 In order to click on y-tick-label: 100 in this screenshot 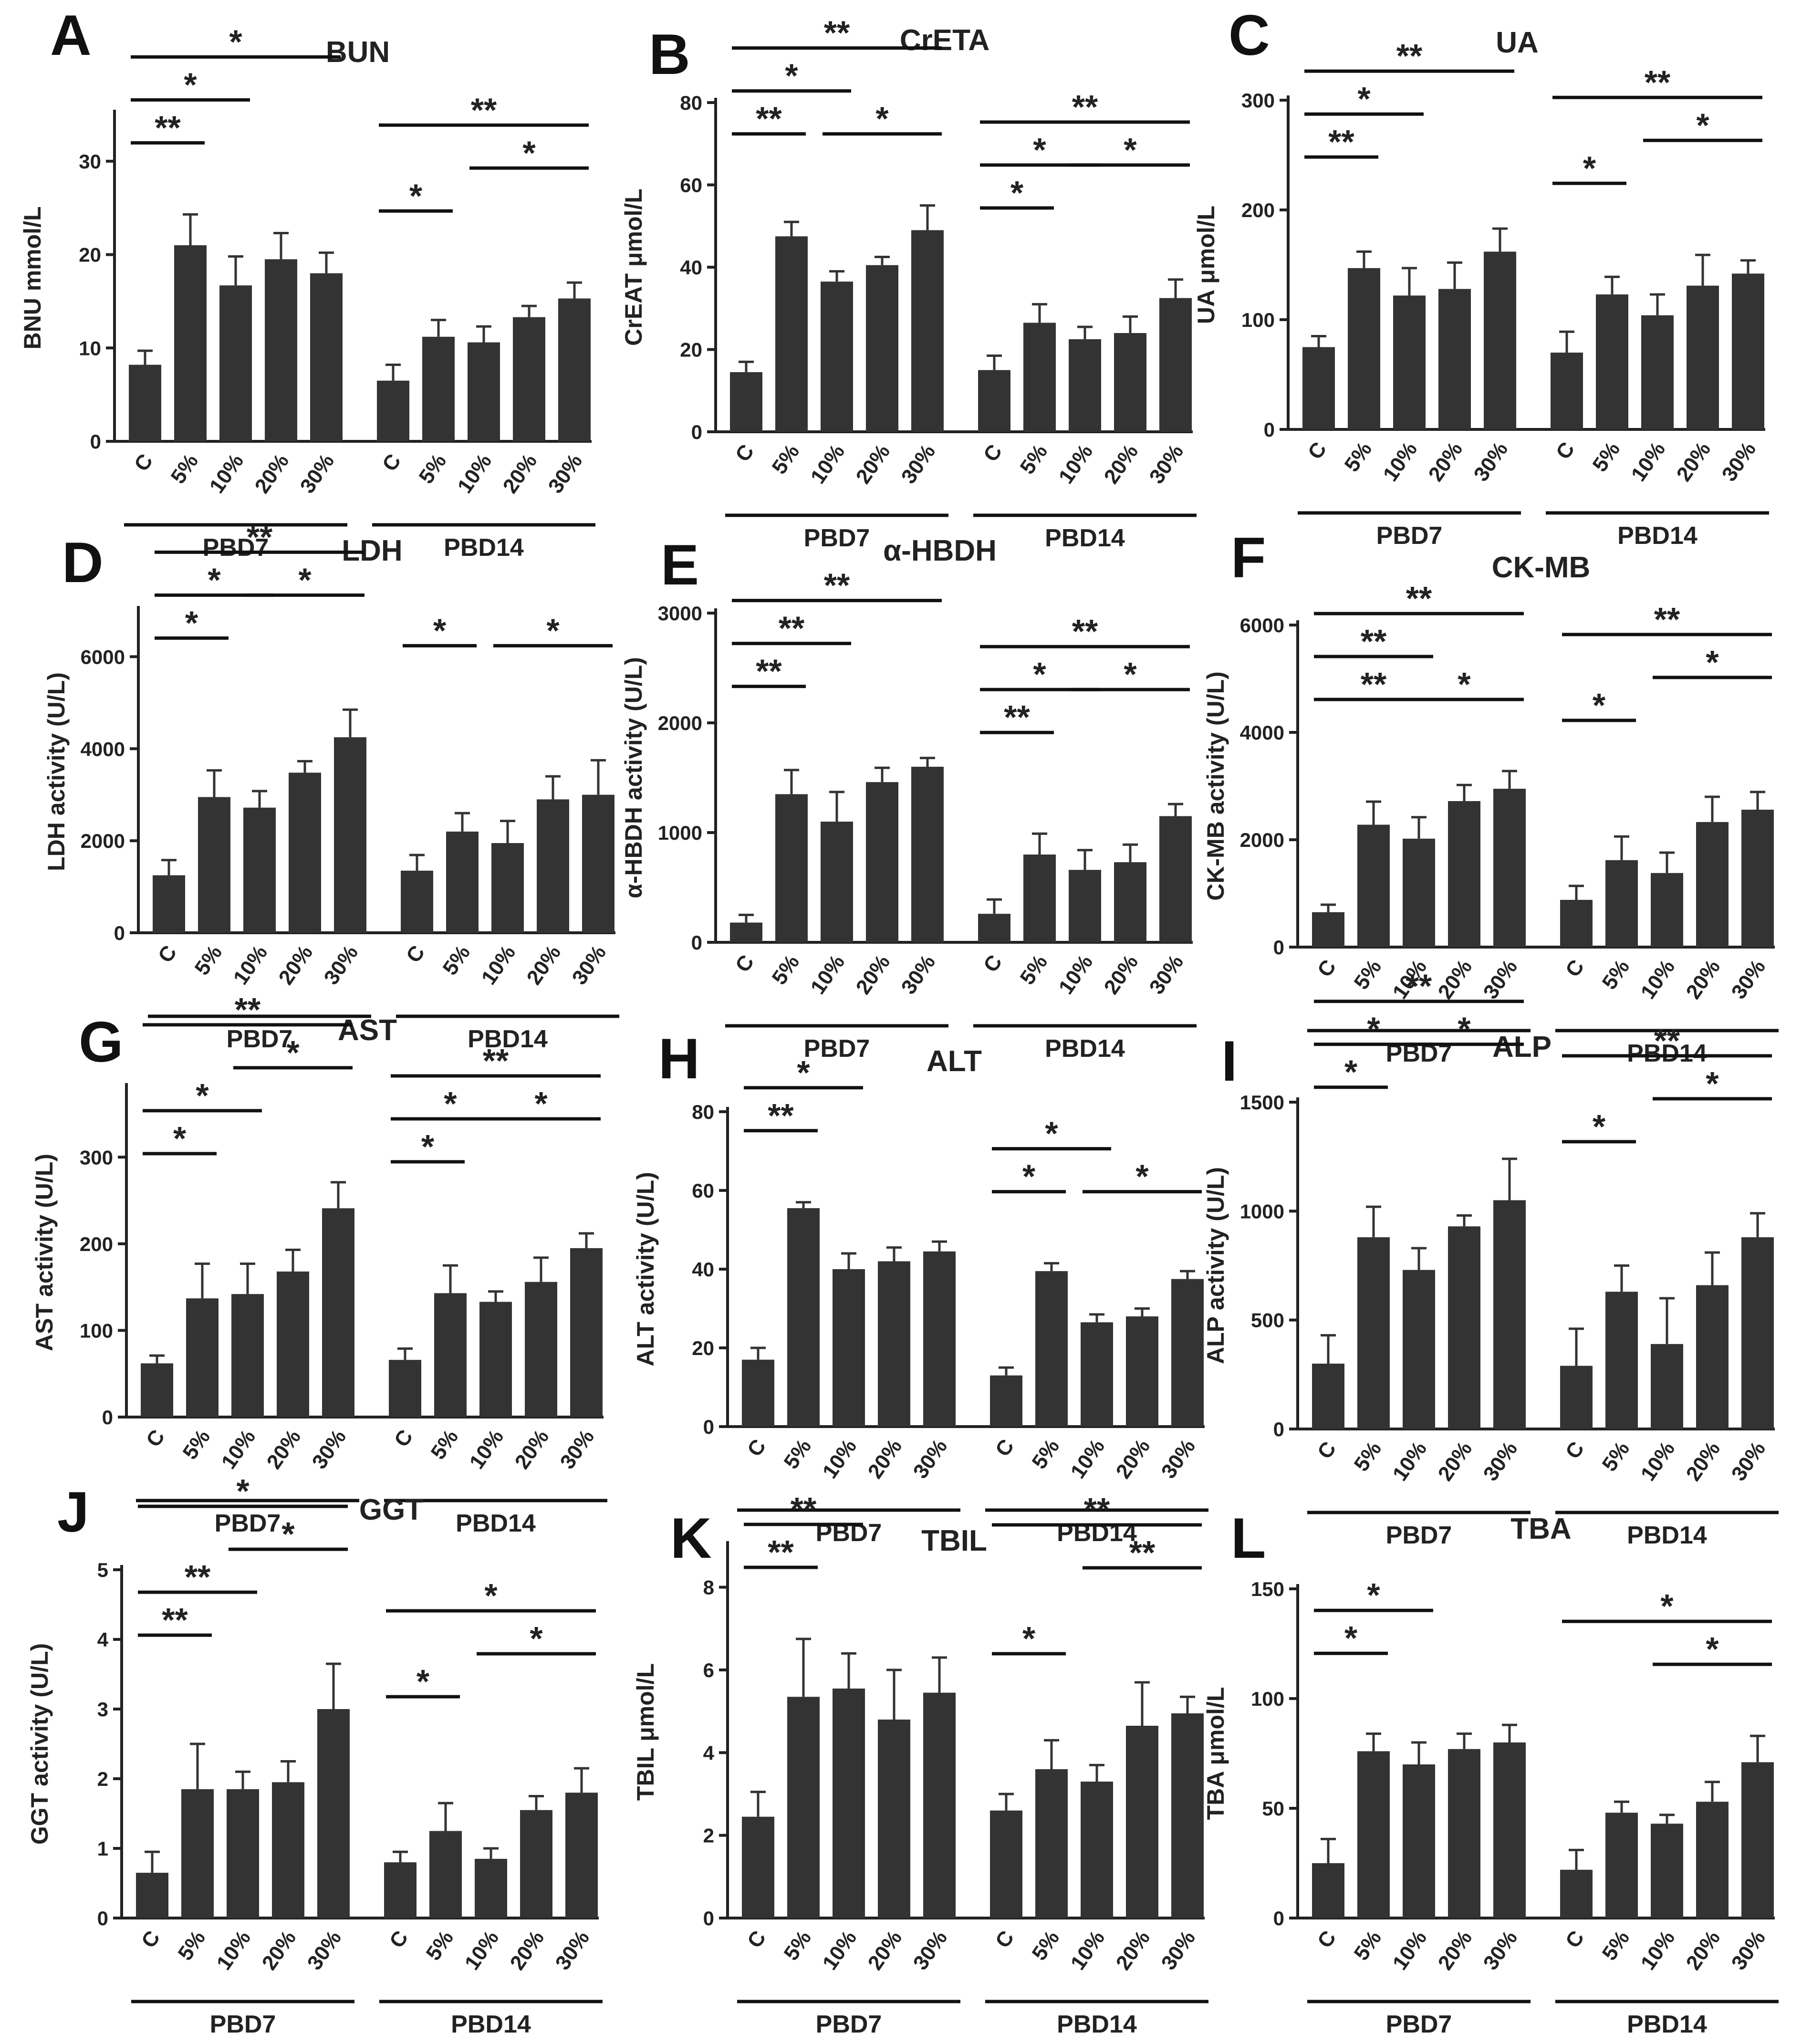, I will do `click(96, 1330)`.